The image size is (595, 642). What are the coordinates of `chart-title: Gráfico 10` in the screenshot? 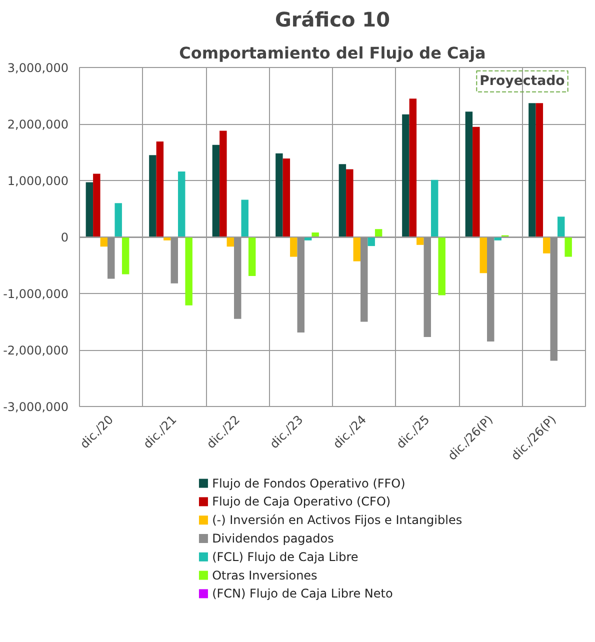 It's located at (332, 20).